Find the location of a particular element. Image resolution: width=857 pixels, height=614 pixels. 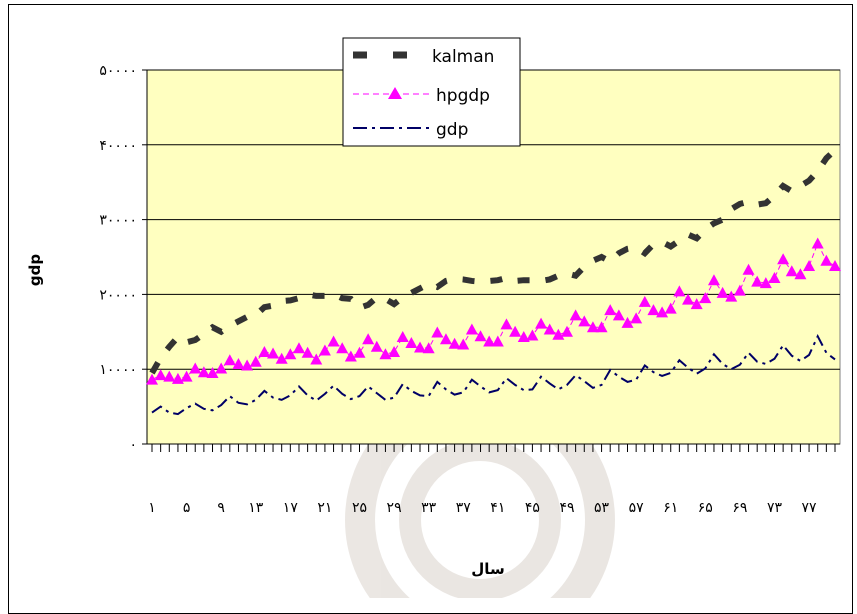

x-tick-label: ۷۳ is located at coordinates (775, 508).